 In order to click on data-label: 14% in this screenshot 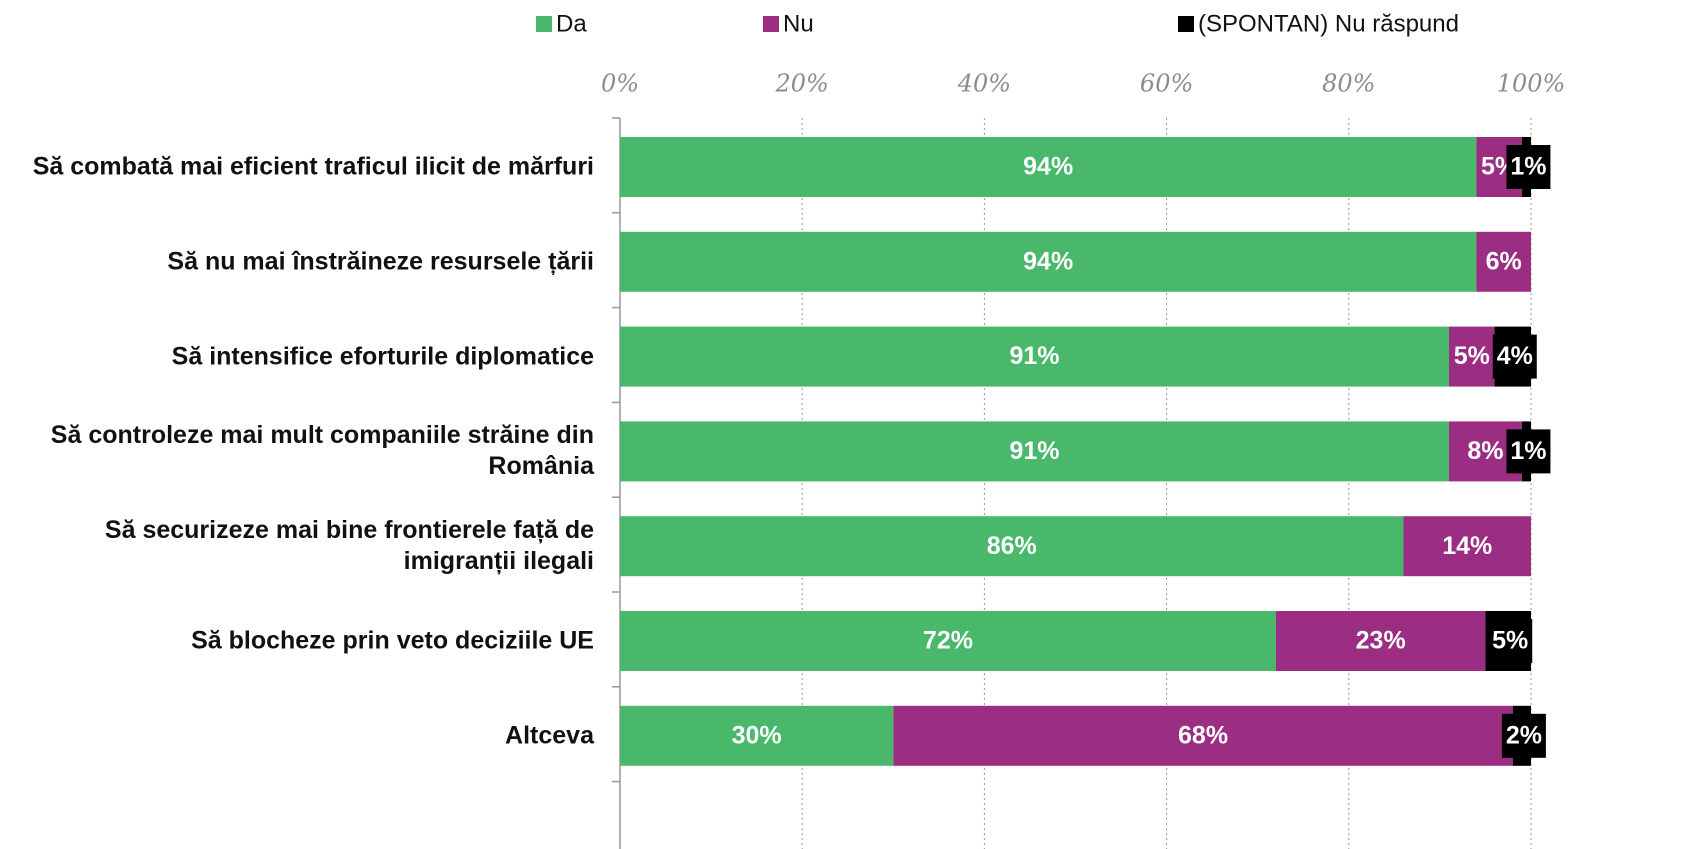, I will do `click(1467, 546)`.